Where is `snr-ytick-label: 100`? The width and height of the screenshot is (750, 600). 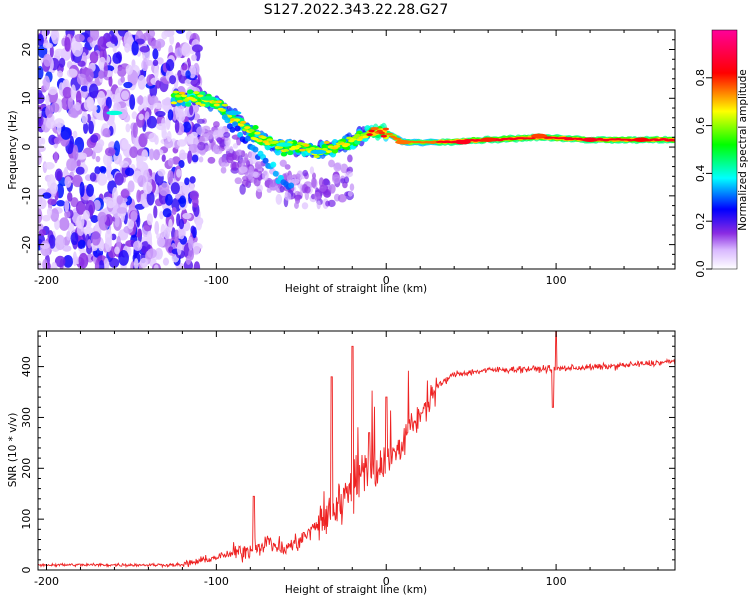
snr-ytick-label: 100 is located at coordinates (26, 519).